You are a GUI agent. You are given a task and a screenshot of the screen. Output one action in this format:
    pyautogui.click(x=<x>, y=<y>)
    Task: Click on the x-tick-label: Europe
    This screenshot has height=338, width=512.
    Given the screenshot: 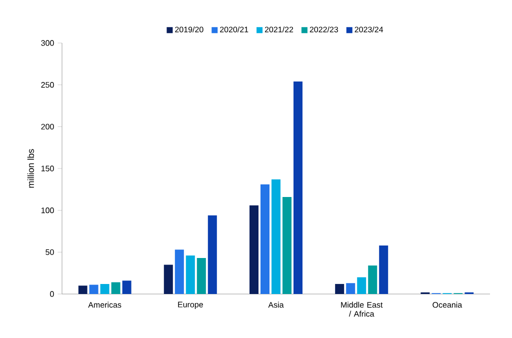 What is the action you would take?
    pyautogui.click(x=190, y=305)
    